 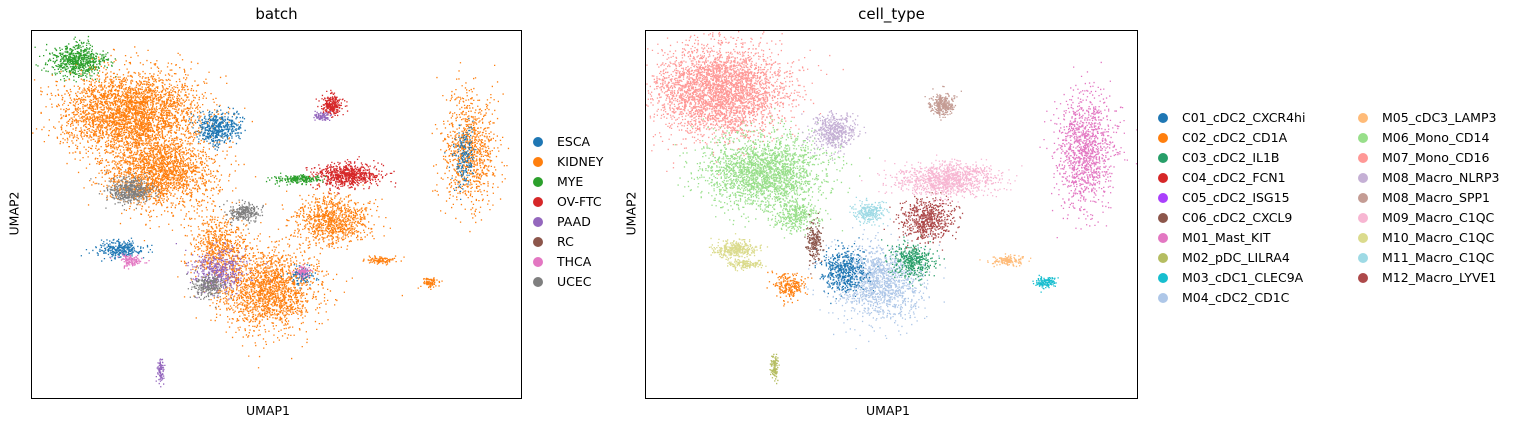 What do you see at coordinates (1439, 277) in the screenshot?
I see `legend-label: M12_Macro_LYVE1` at bounding box center [1439, 277].